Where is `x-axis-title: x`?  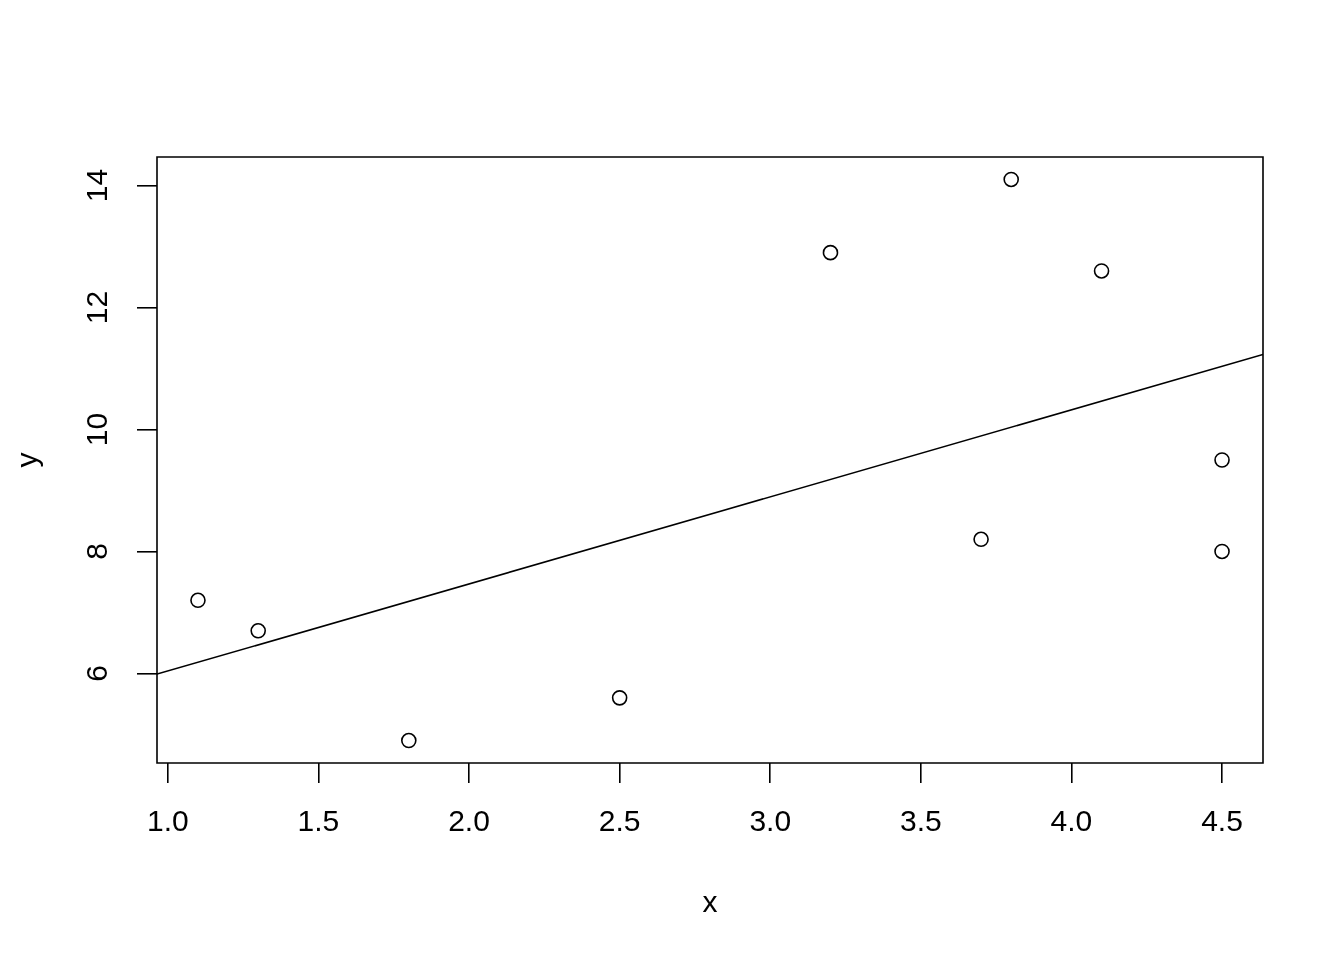 x-axis-title: x is located at coordinates (710, 902).